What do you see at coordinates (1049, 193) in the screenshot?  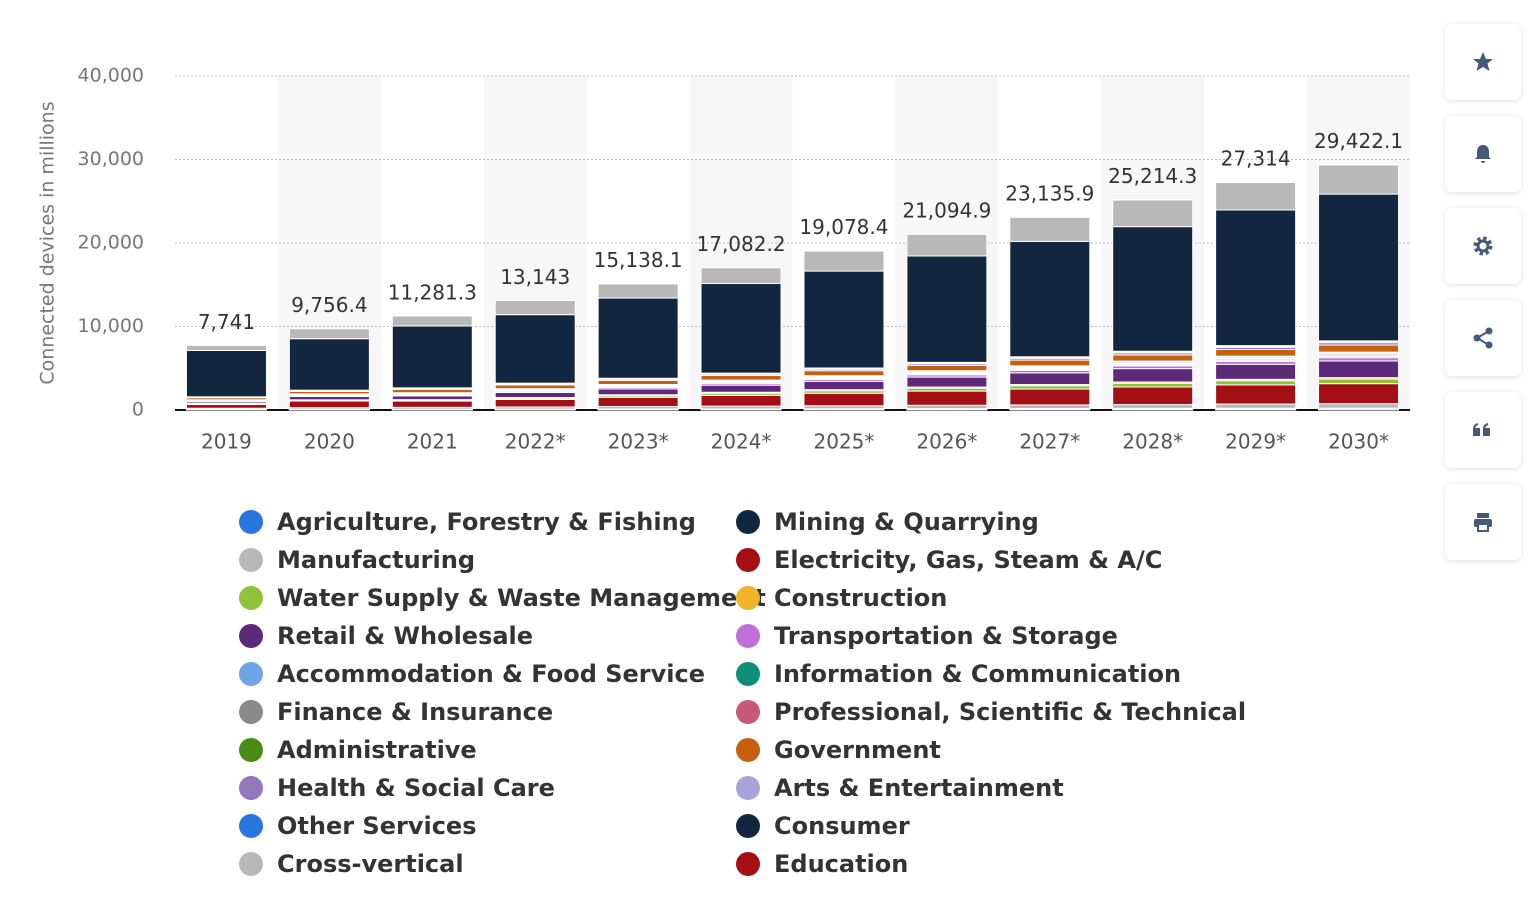 I see `total-label: 23,135.9` at bounding box center [1049, 193].